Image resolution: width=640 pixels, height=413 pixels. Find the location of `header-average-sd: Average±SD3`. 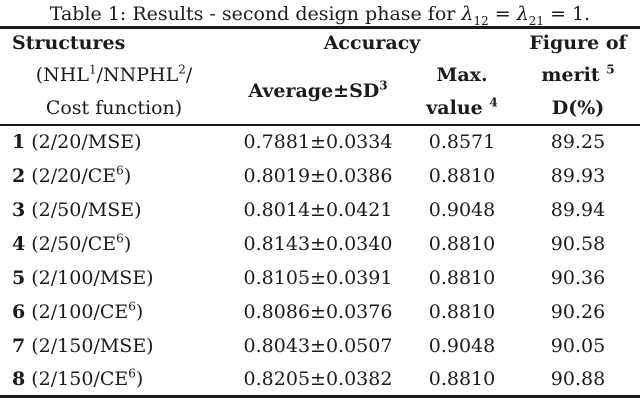

header-average-sd: Average±SD3 is located at coordinates (318, 91).